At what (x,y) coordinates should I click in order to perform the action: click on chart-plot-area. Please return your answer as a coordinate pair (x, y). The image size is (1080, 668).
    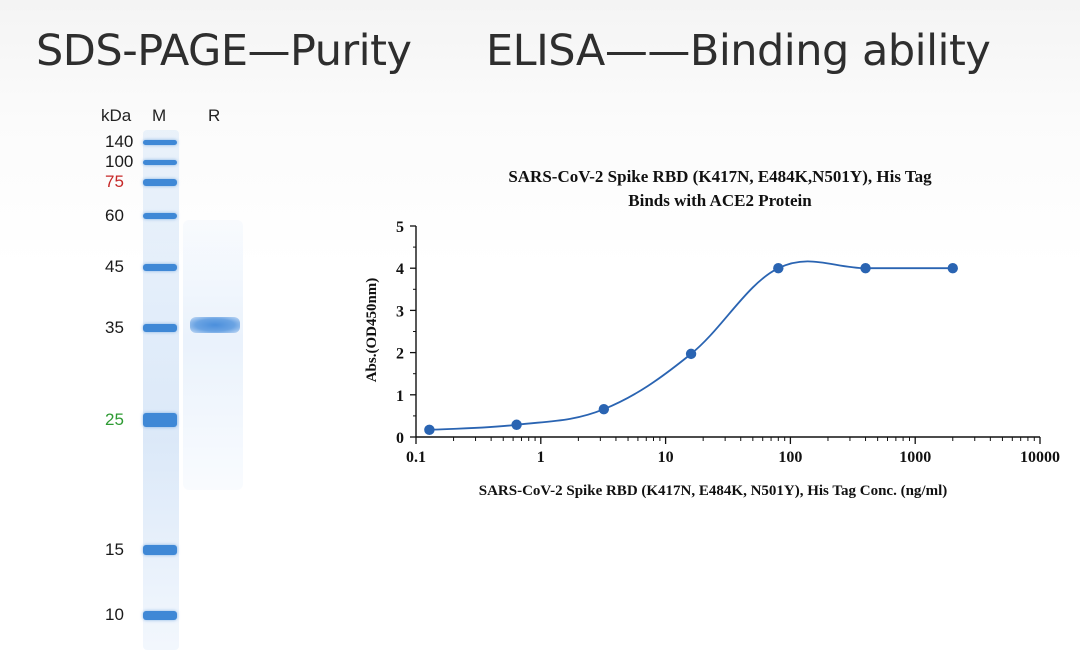
    Looking at the image, I should click on (691, 348).